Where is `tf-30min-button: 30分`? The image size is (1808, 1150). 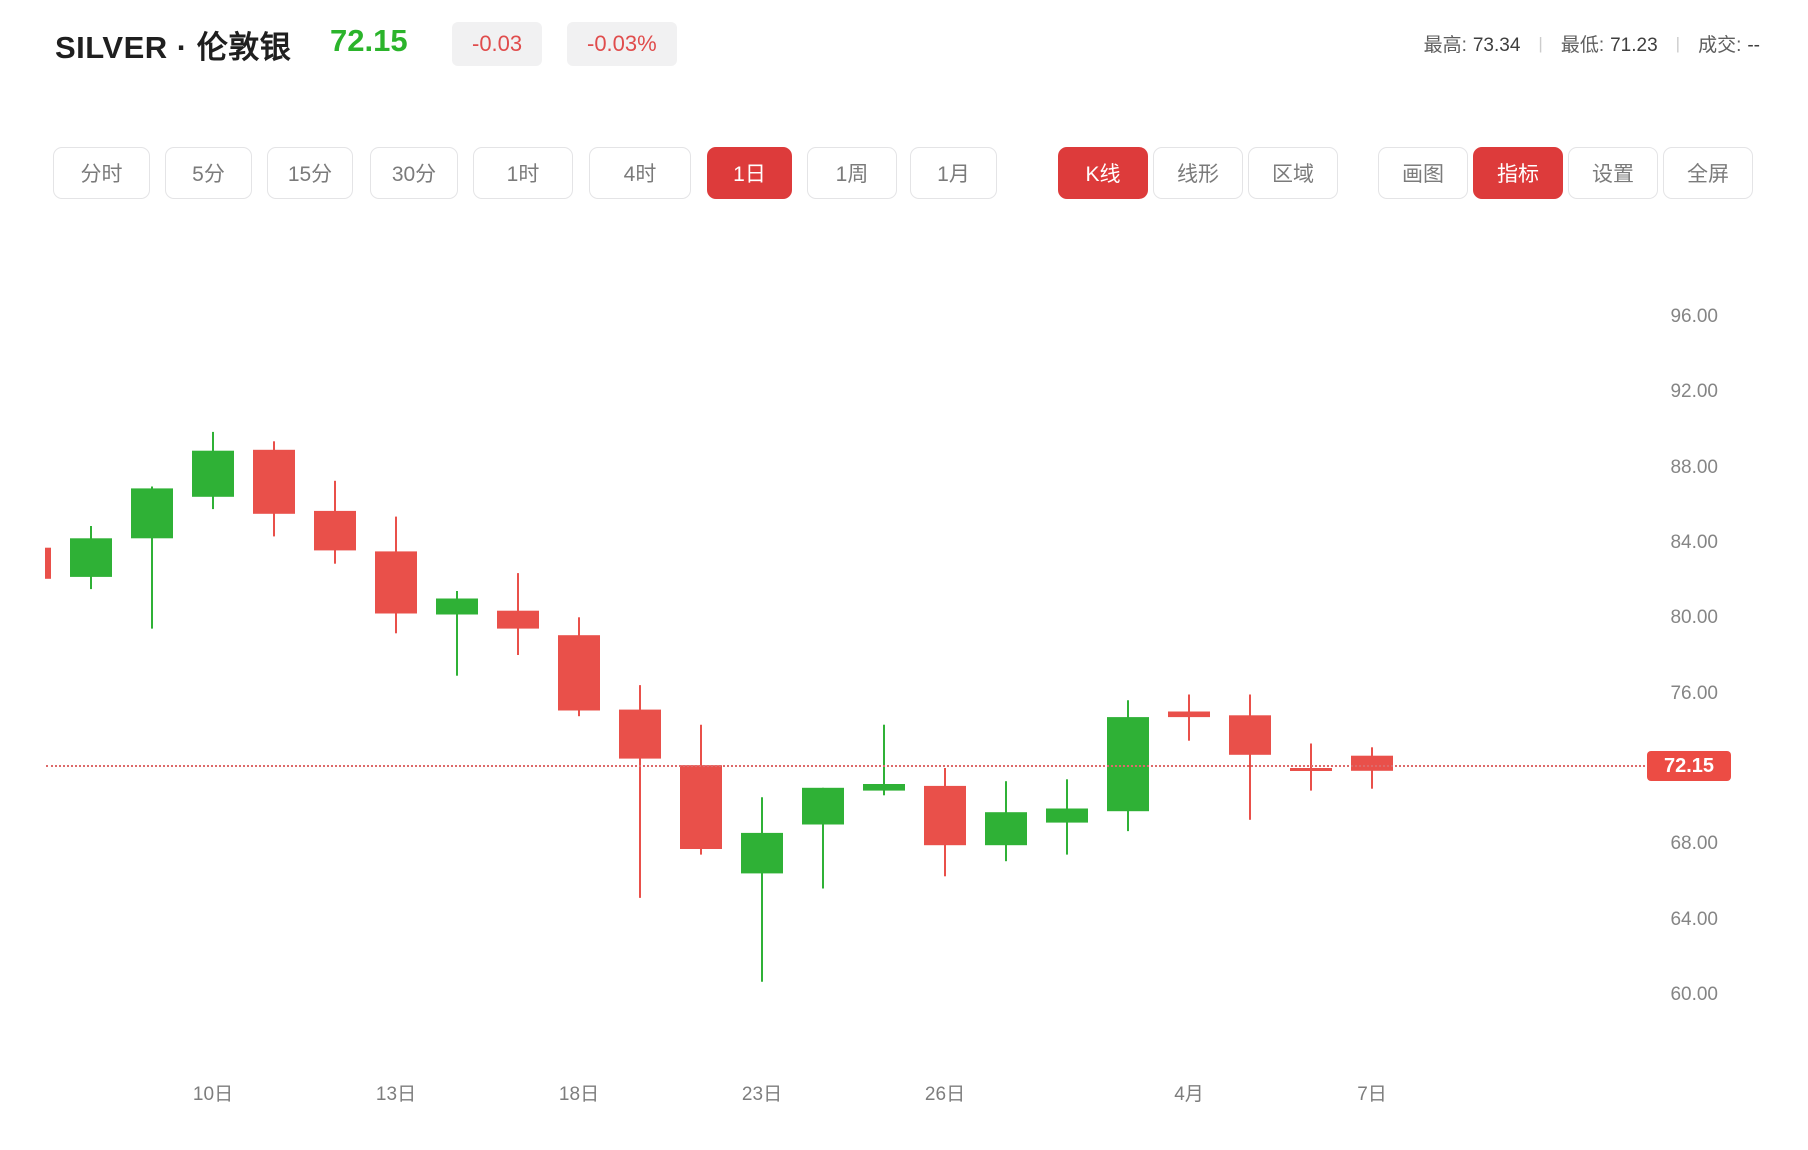
tf-30min-button: 30分 is located at coordinates (414, 173).